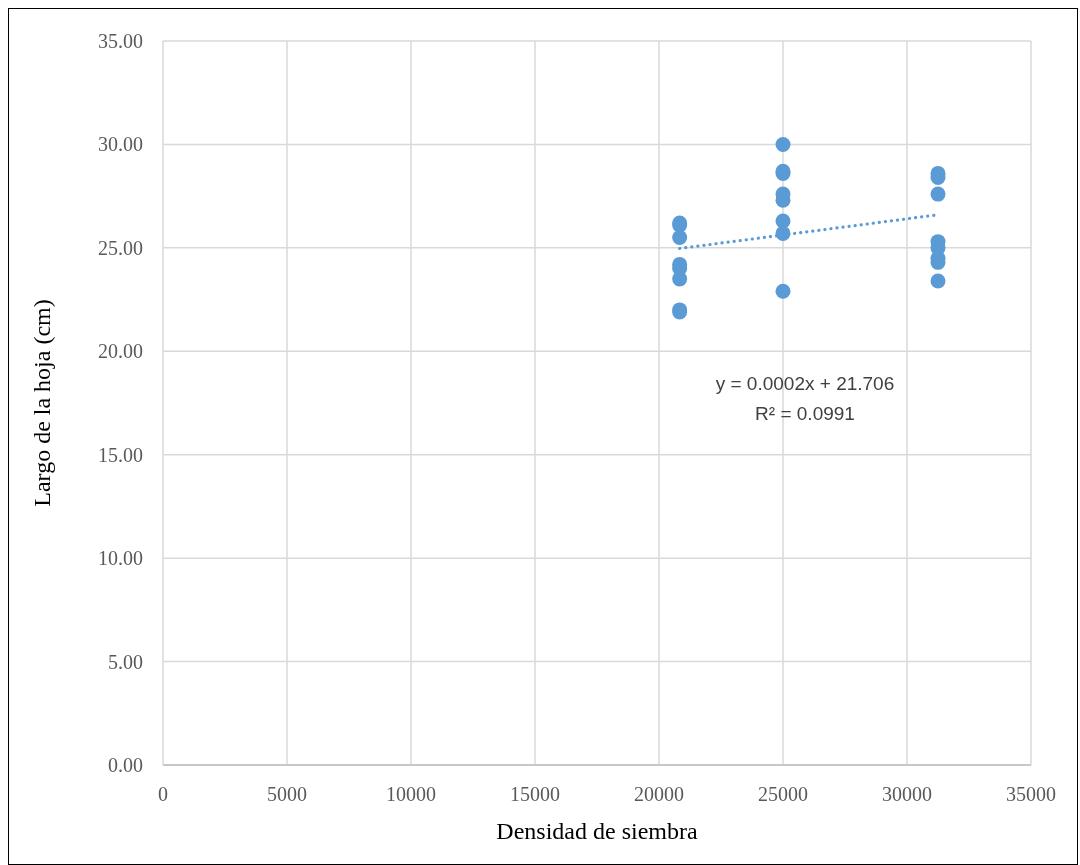 The image size is (1080, 865). I want to click on x-tick-label: 20000, so click(659, 794).